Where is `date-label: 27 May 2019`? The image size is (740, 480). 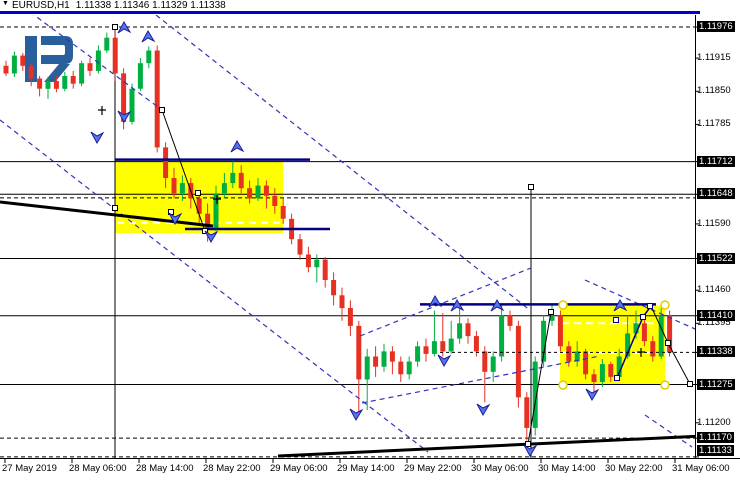 date-label: 27 May 2019 is located at coordinates (29, 468).